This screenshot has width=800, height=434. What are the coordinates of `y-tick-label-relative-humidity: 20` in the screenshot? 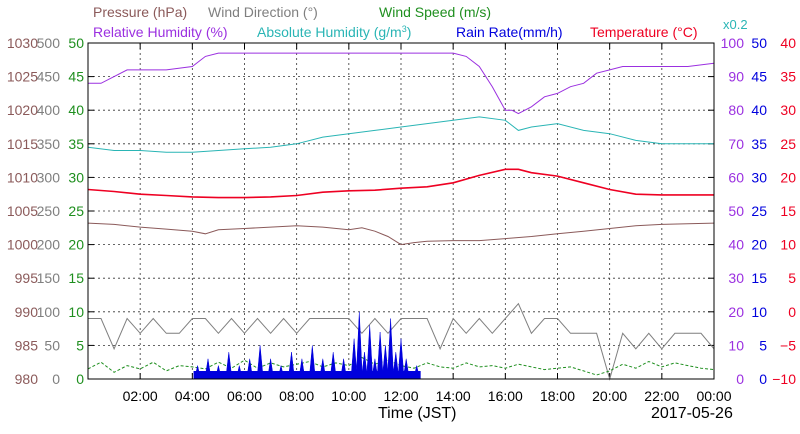 It's located at (736, 312).